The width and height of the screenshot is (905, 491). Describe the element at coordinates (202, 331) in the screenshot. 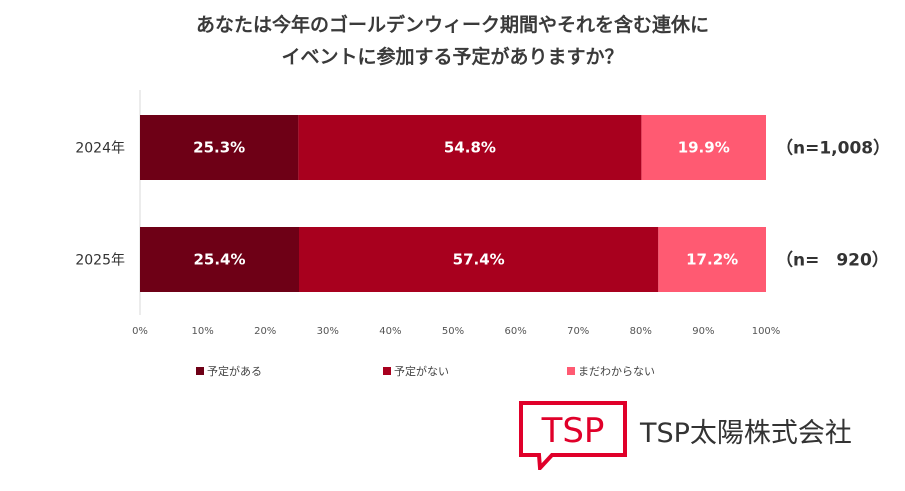

I see `x-tick-label: 10%` at that location.